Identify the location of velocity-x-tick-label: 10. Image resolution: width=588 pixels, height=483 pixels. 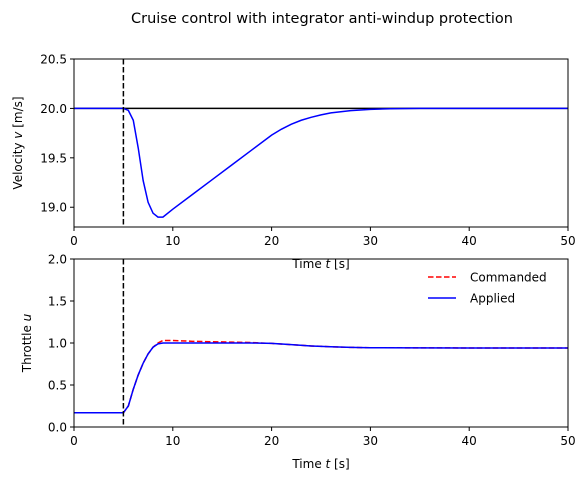
(172, 241).